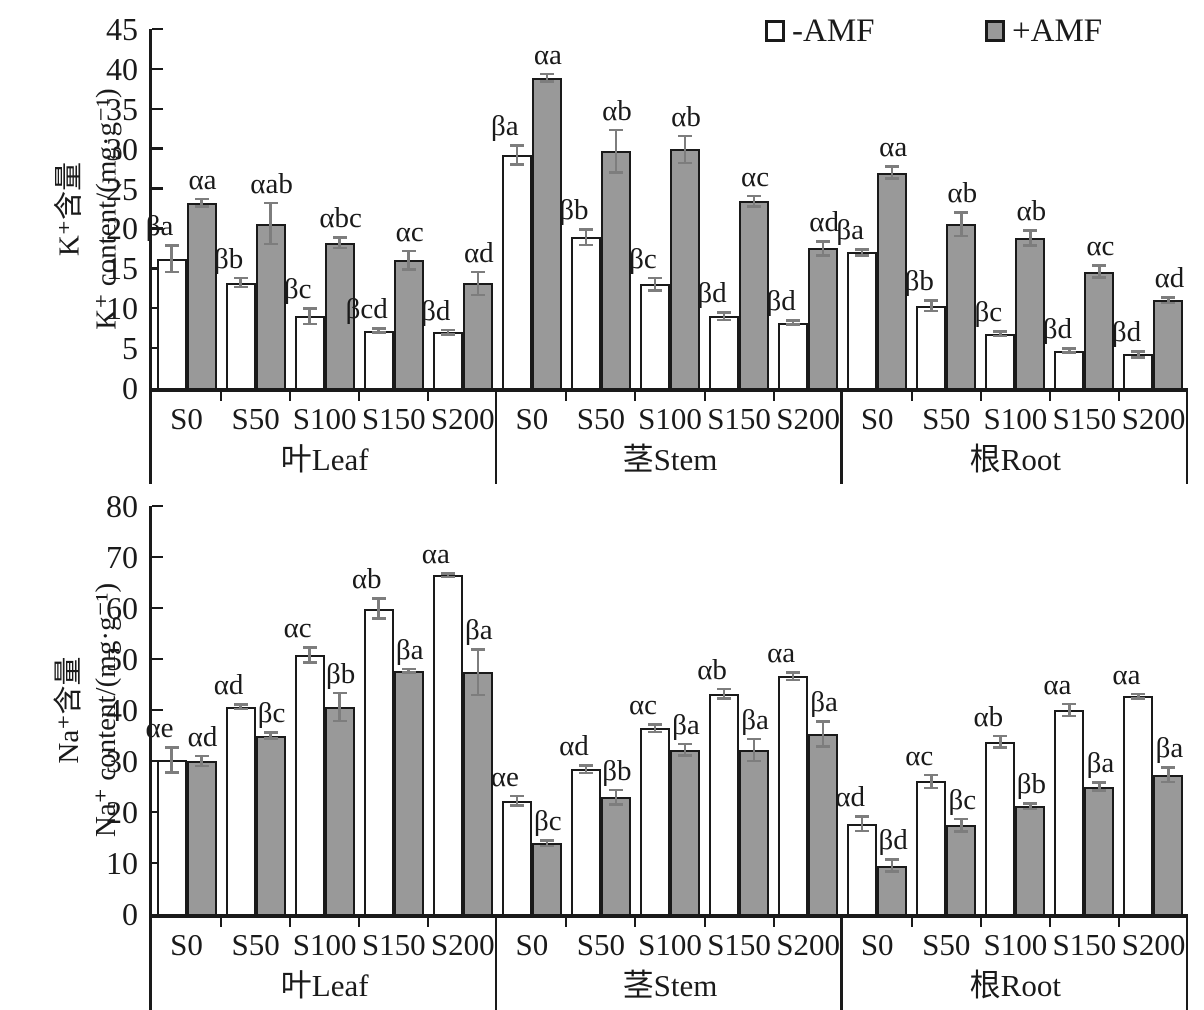 This screenshot has height=1010, width=1204. Describe the element at coordinates (366, 309) in the screenshot. I see `significance-label: βcd` at that location.